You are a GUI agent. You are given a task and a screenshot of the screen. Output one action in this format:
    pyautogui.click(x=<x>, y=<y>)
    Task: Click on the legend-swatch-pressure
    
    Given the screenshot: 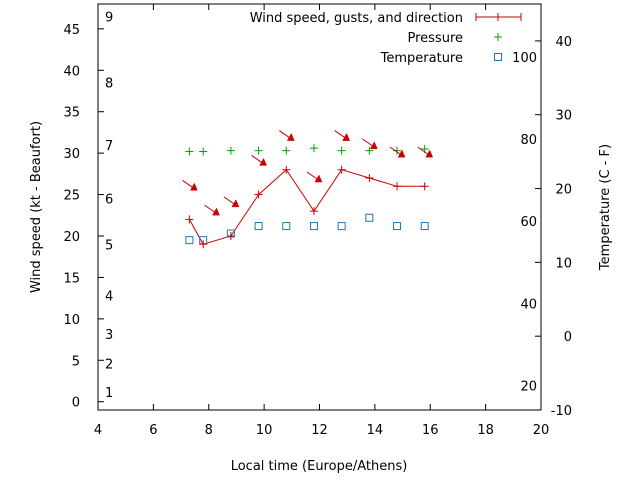 What is the action you would take?
    pyautogui.click(x=498, y=37)
    